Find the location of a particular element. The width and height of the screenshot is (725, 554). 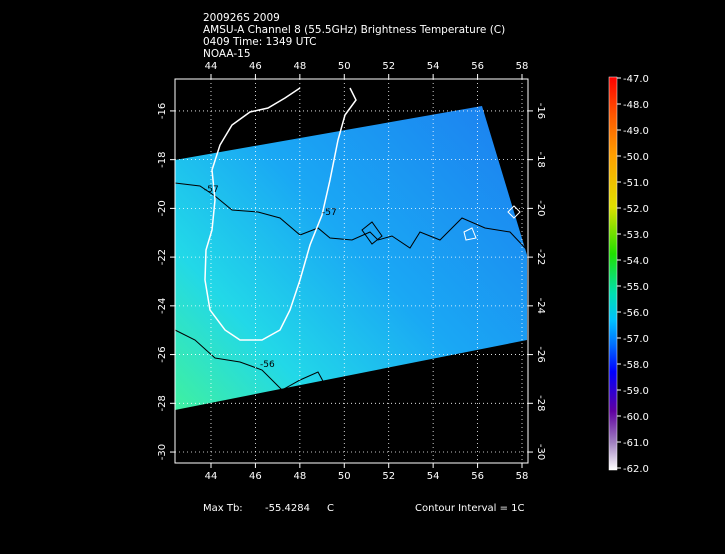

colorbar-tick-label: -60.0 is located at coordinates (636, 417).